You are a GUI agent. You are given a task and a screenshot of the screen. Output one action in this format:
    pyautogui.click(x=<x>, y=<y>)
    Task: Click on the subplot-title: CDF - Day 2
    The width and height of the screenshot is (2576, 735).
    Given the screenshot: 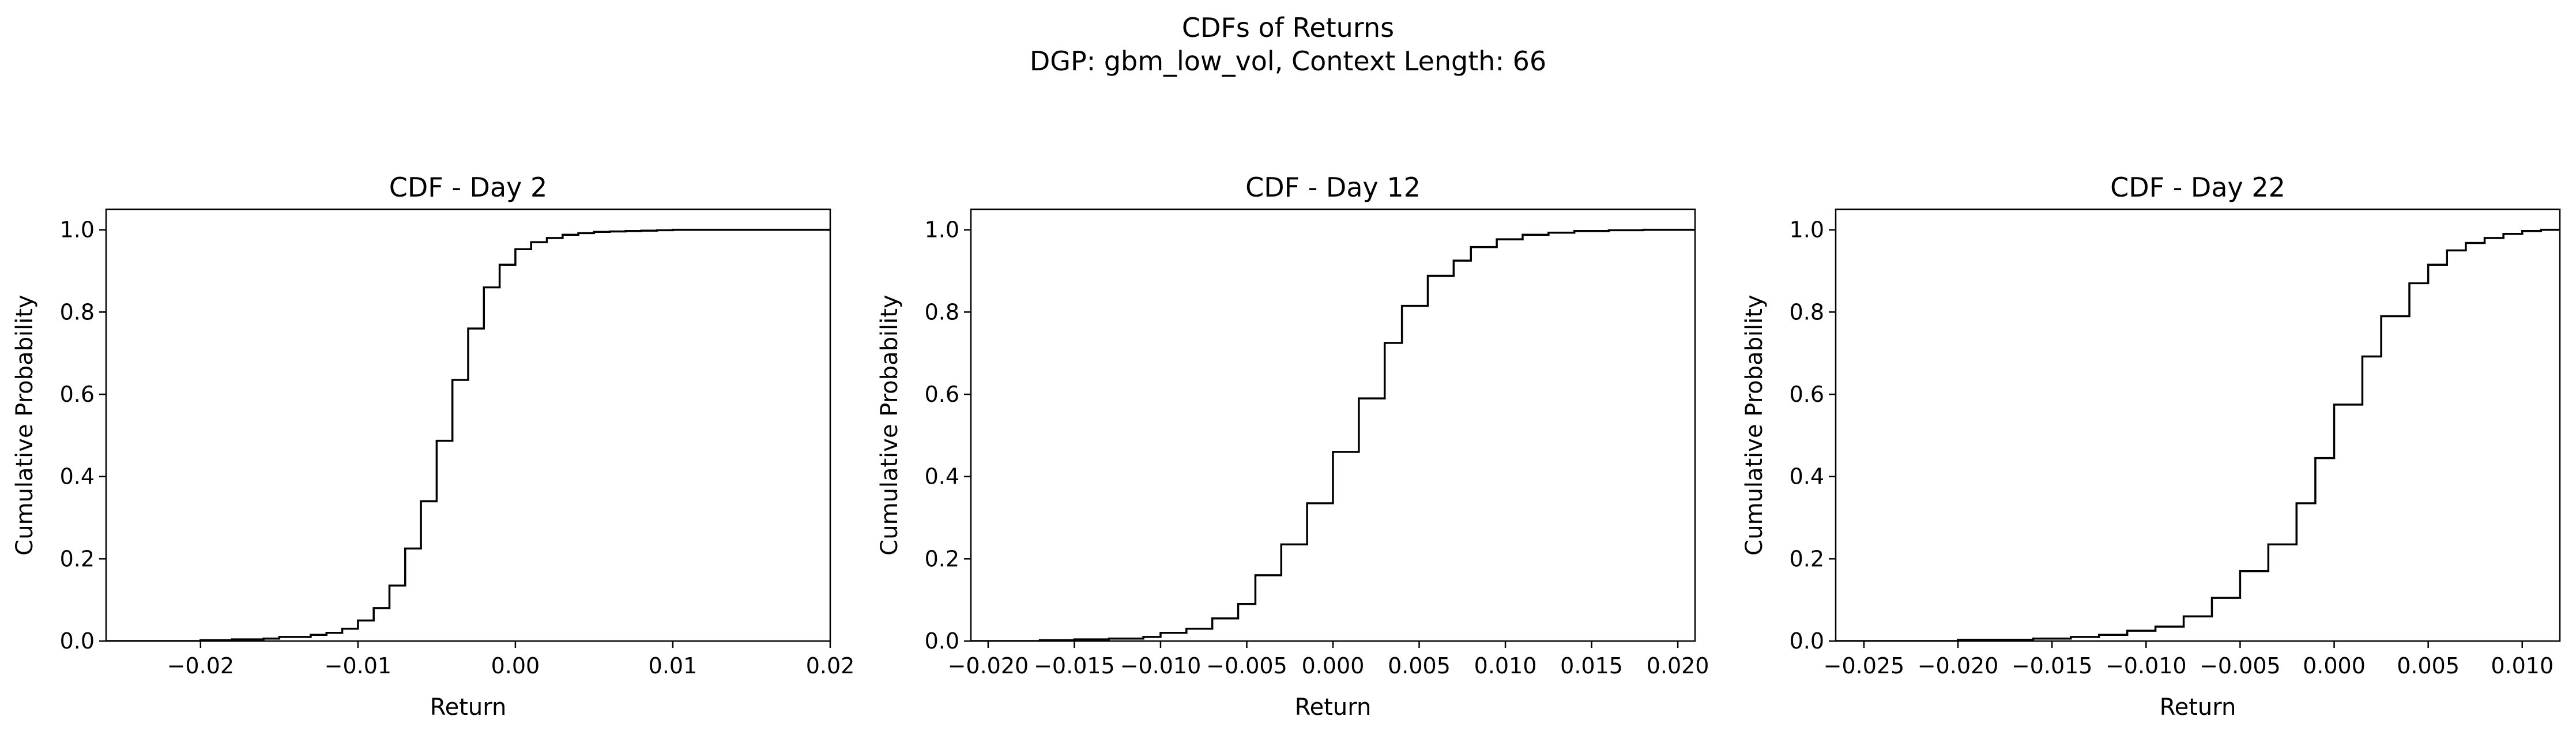 What is the action you would take?
    pyautogui.click(x=468, y=187)
    